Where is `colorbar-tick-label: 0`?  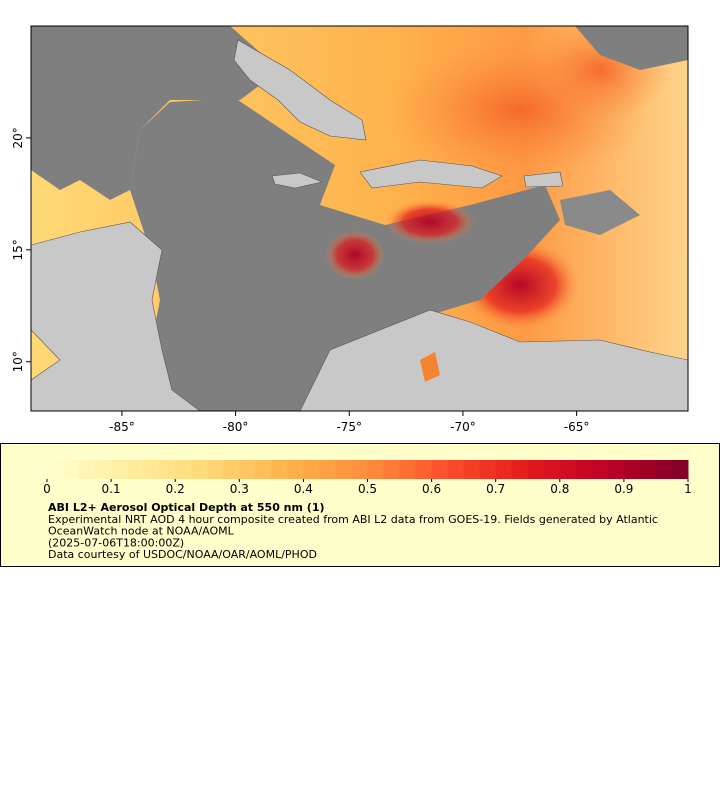
colorbar-tick-label: 0 is located at coordinates (47, 489).